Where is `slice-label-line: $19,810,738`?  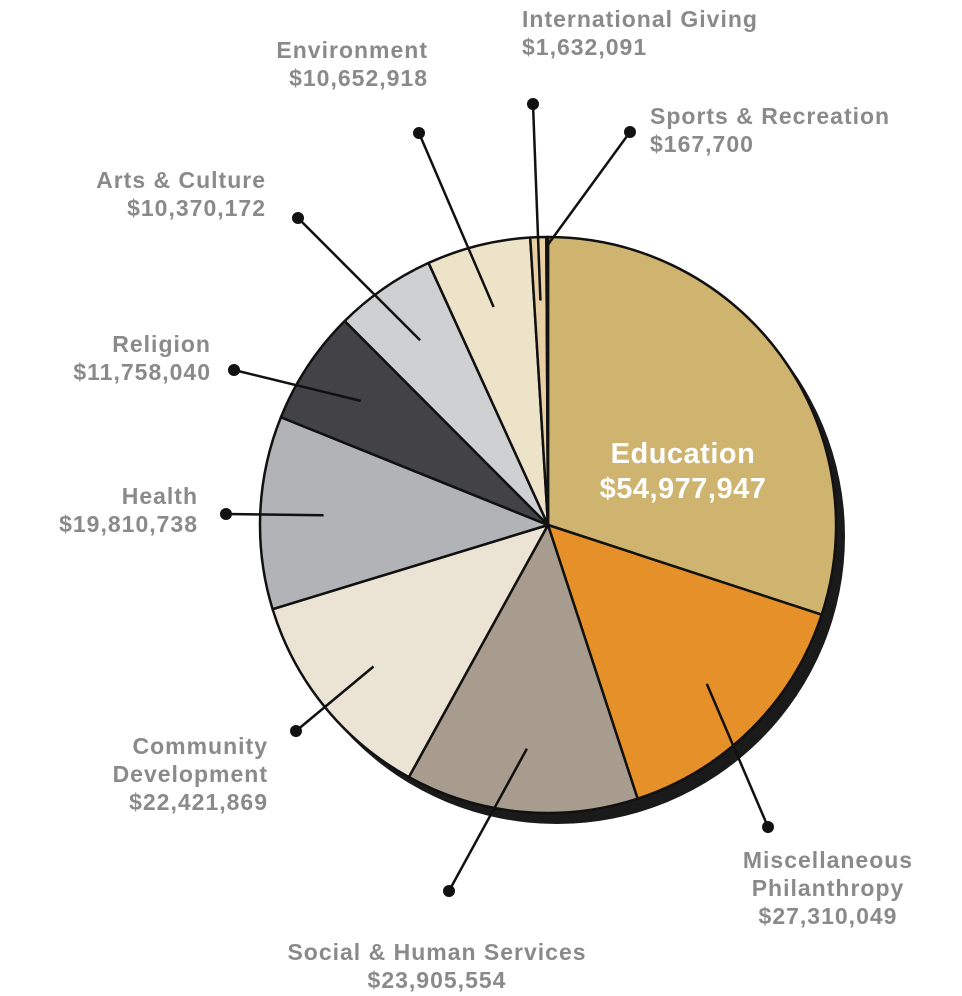
slice-label-line: $19,810,738 is located at coordinates (128, 524).